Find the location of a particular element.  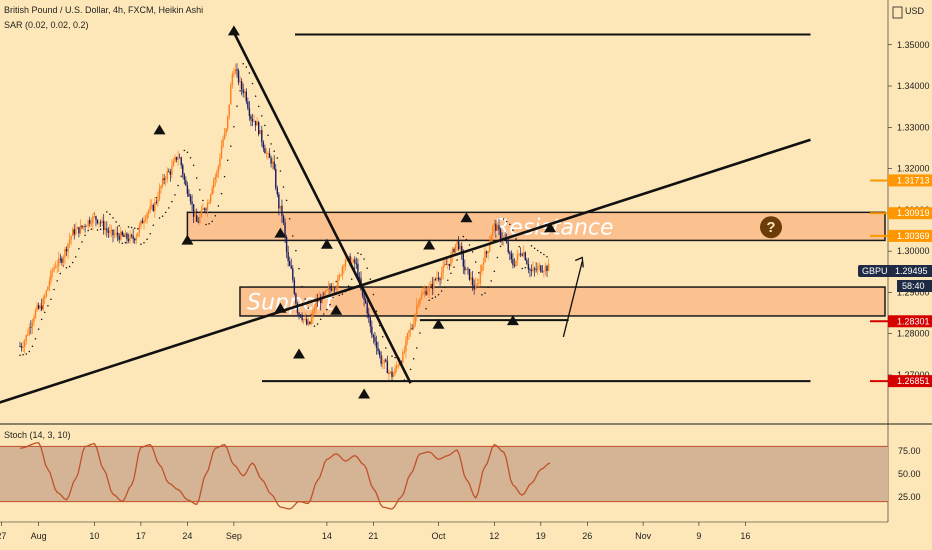

price-level-badges: 1.31713 1.30919 1.30369 1.28301 1.26851 is located at coordinates (901, 281).